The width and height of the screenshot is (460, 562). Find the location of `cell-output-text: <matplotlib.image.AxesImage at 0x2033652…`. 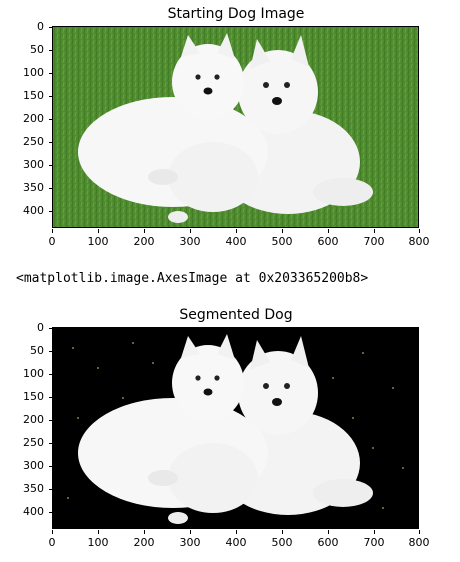

cell-output-text: <matplotlib.image.AxesImage at 0x2033652… is located at coordinates (192, 278).